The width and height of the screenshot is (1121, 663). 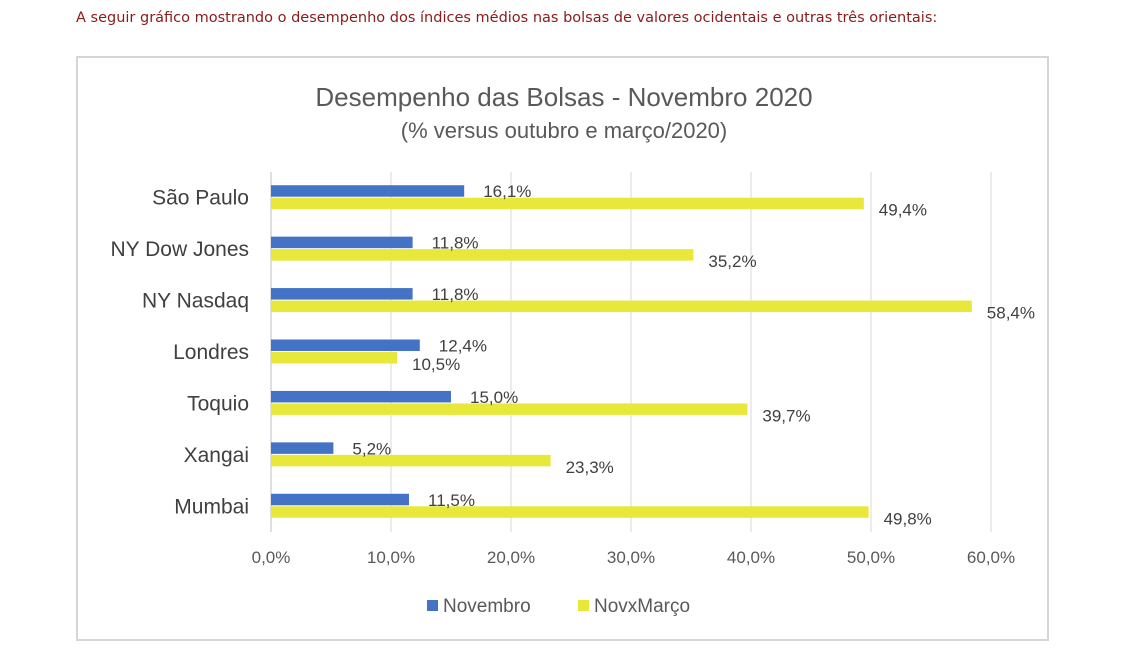 What do you see at coordinates (871, 557) in the screenshot?
I see `x-tick-label: 50,0%` at bounding box center [871, 557].